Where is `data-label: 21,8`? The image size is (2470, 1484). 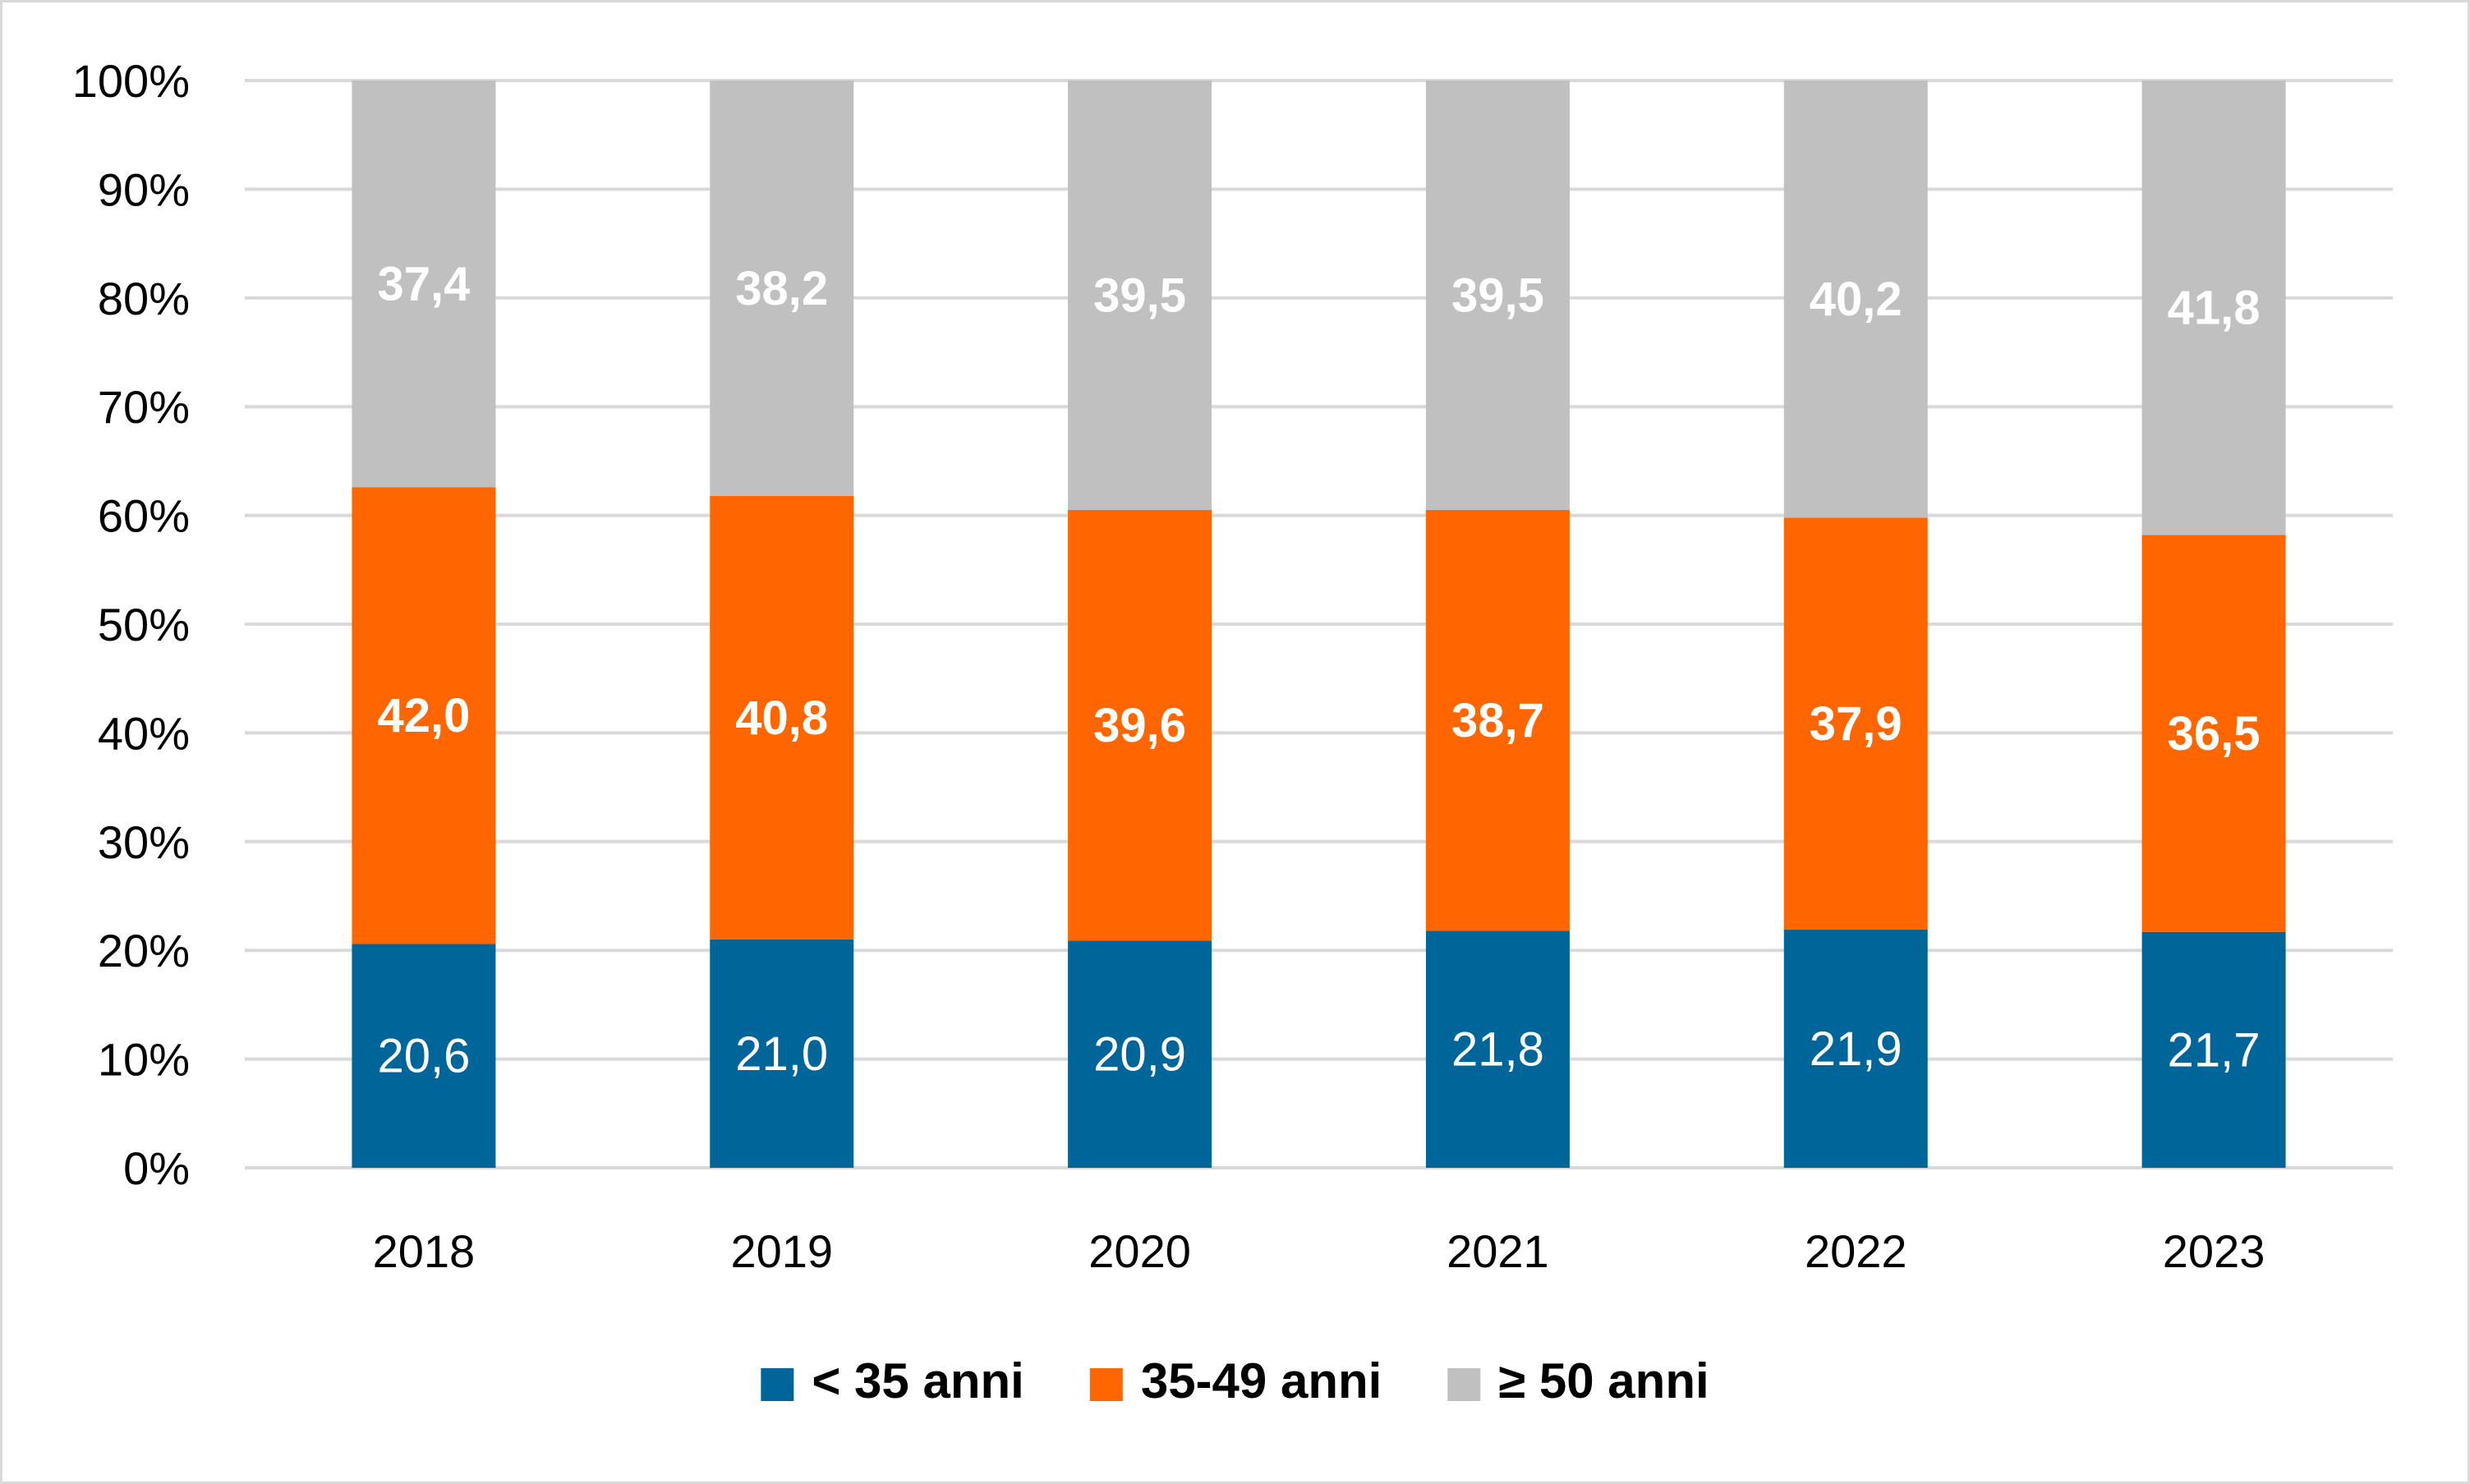 data-label: 21,8 is located at coordinates (1497, 1050).